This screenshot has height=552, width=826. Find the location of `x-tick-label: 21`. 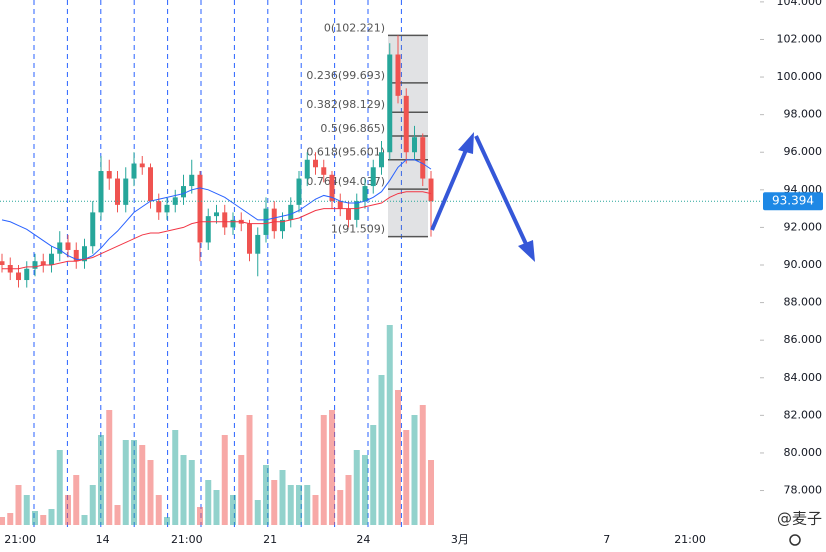

x-tick-label: 21 is located at coordinates (270, 539).